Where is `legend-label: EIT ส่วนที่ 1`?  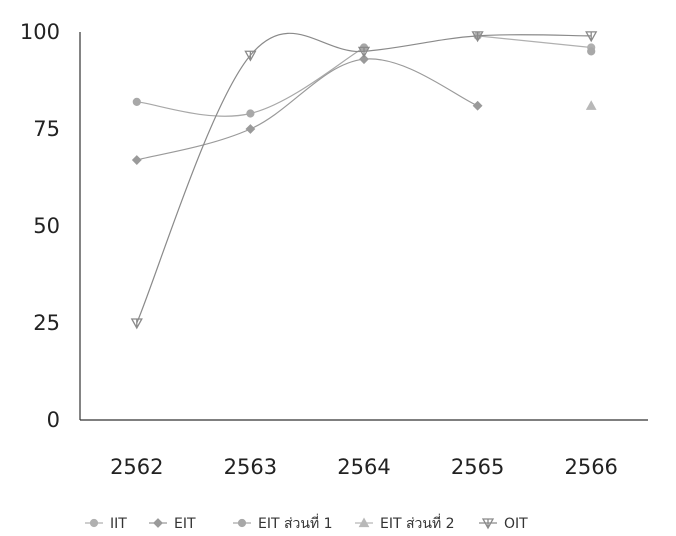 legend-label: EIT ส่วนที่ 1 is located at coordinates (295, 523).